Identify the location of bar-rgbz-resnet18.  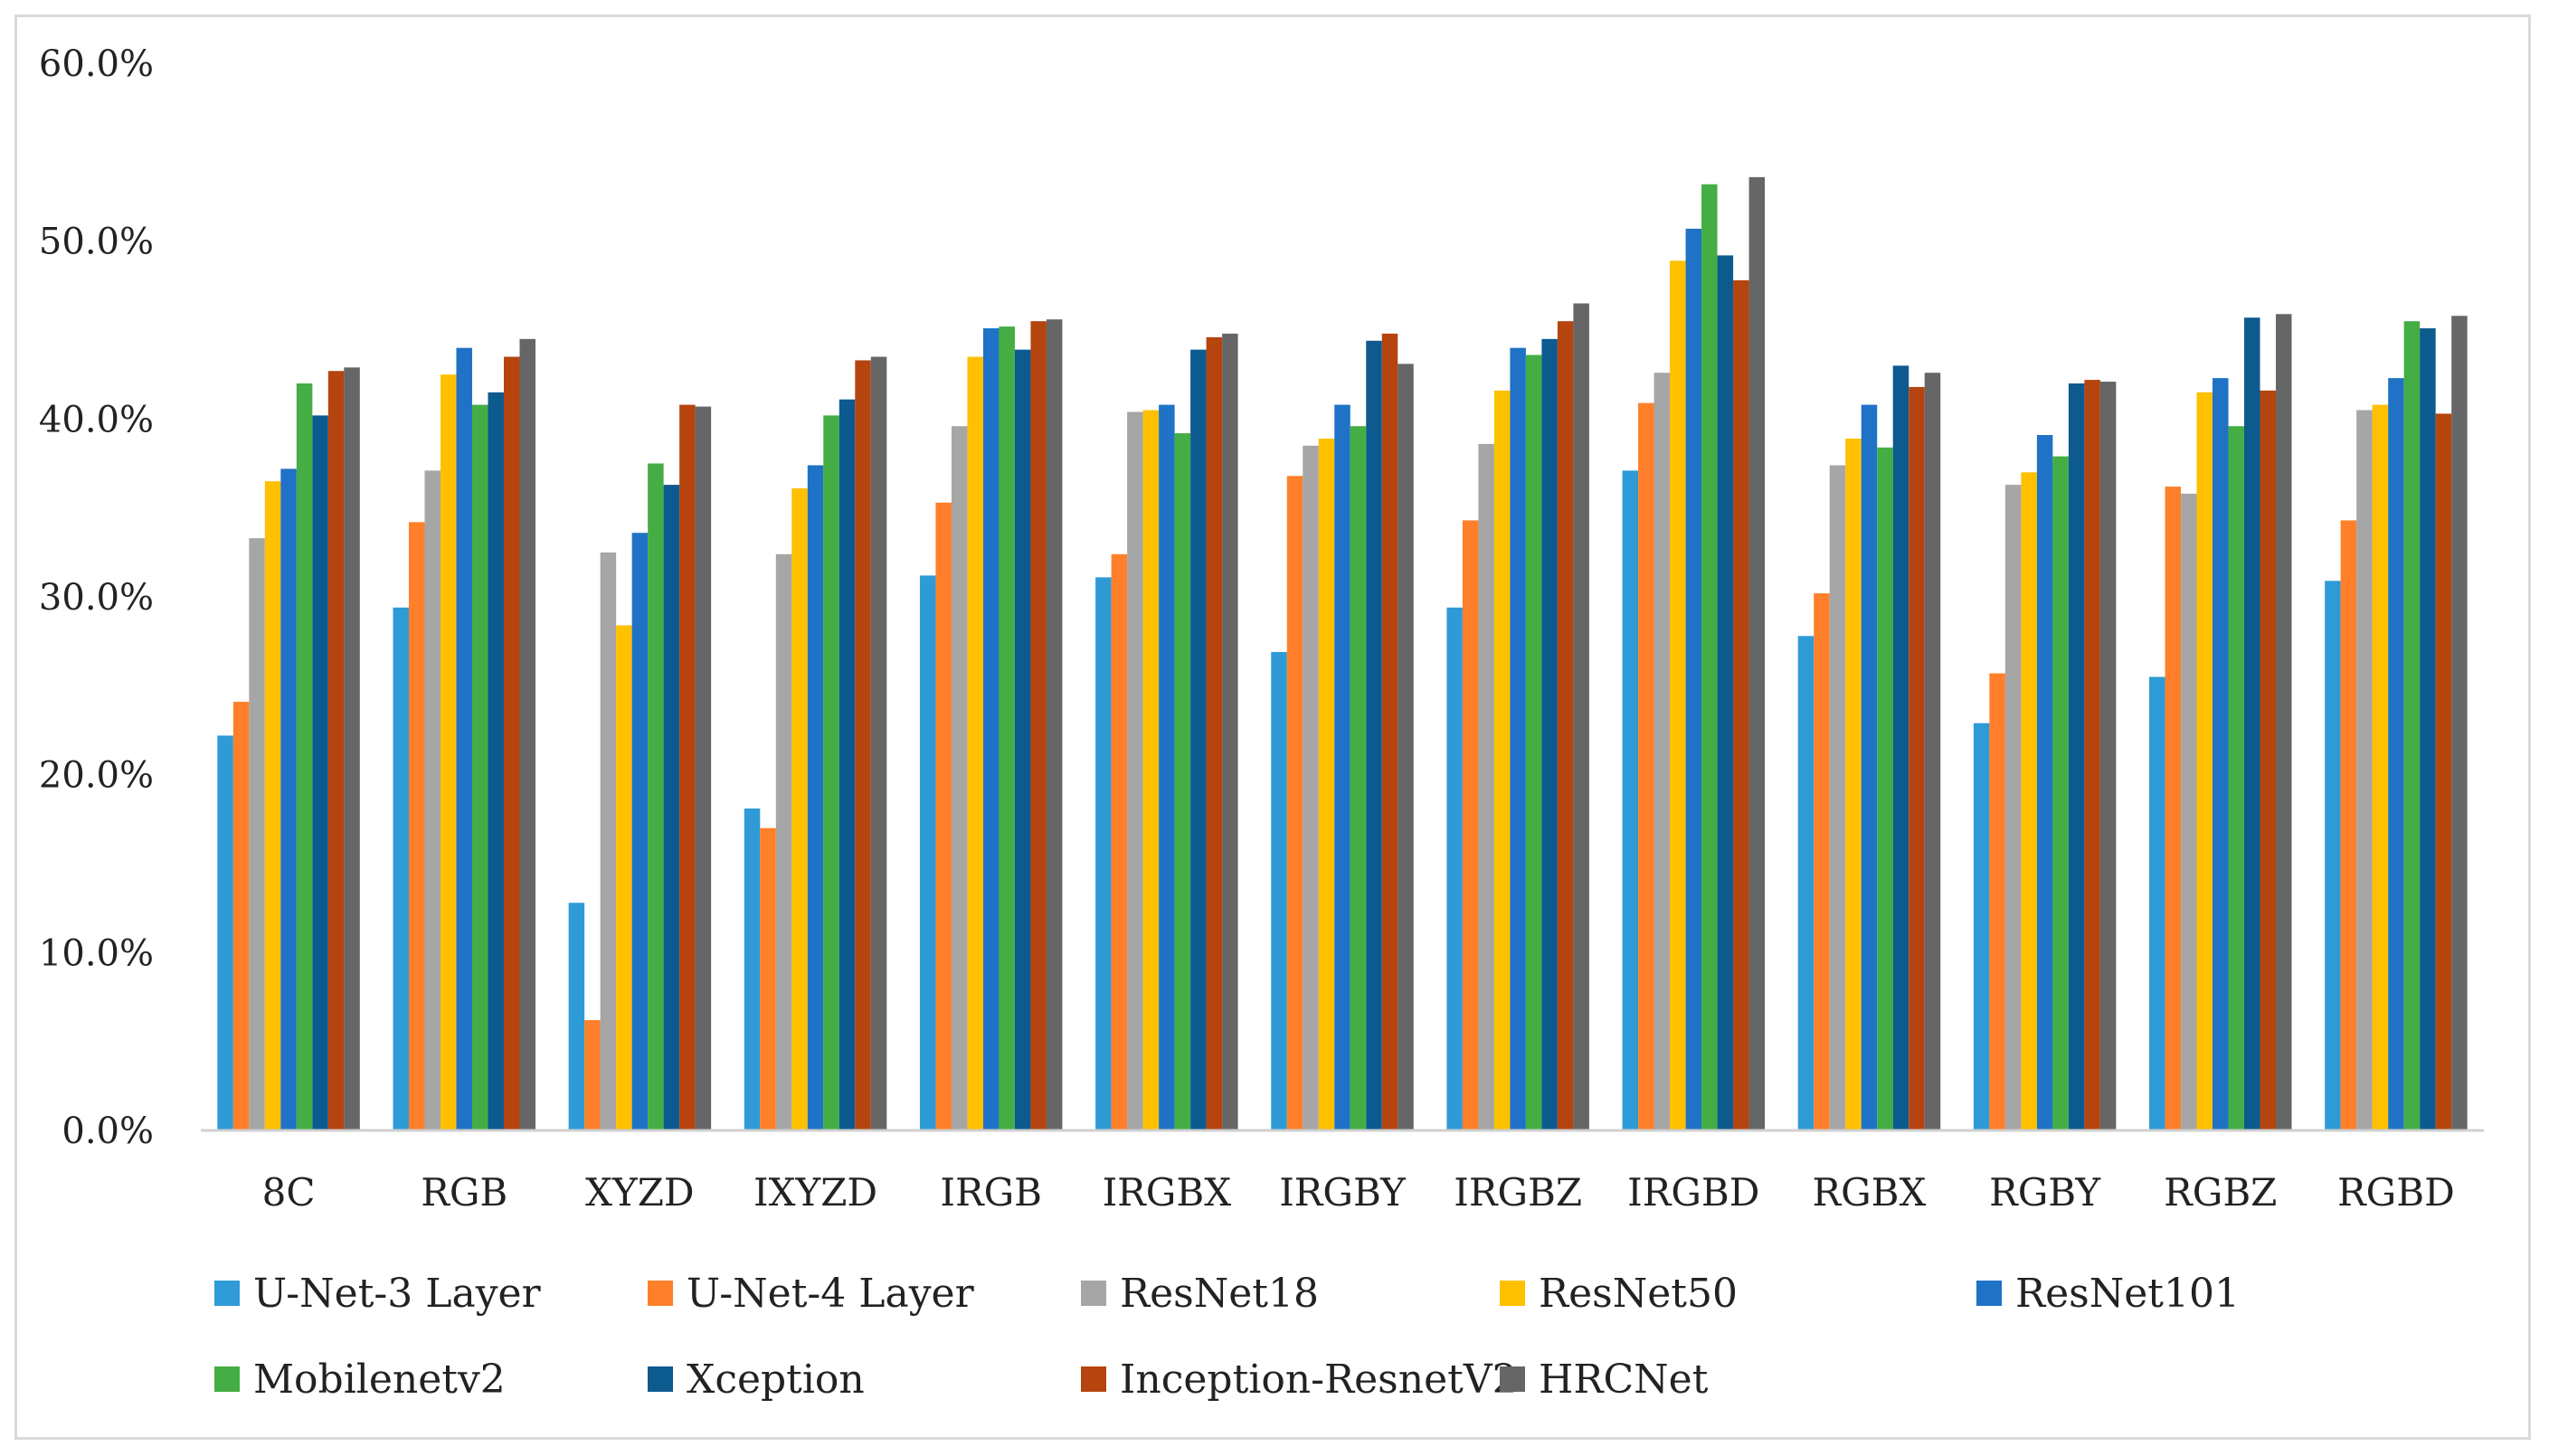
(2189, 811).